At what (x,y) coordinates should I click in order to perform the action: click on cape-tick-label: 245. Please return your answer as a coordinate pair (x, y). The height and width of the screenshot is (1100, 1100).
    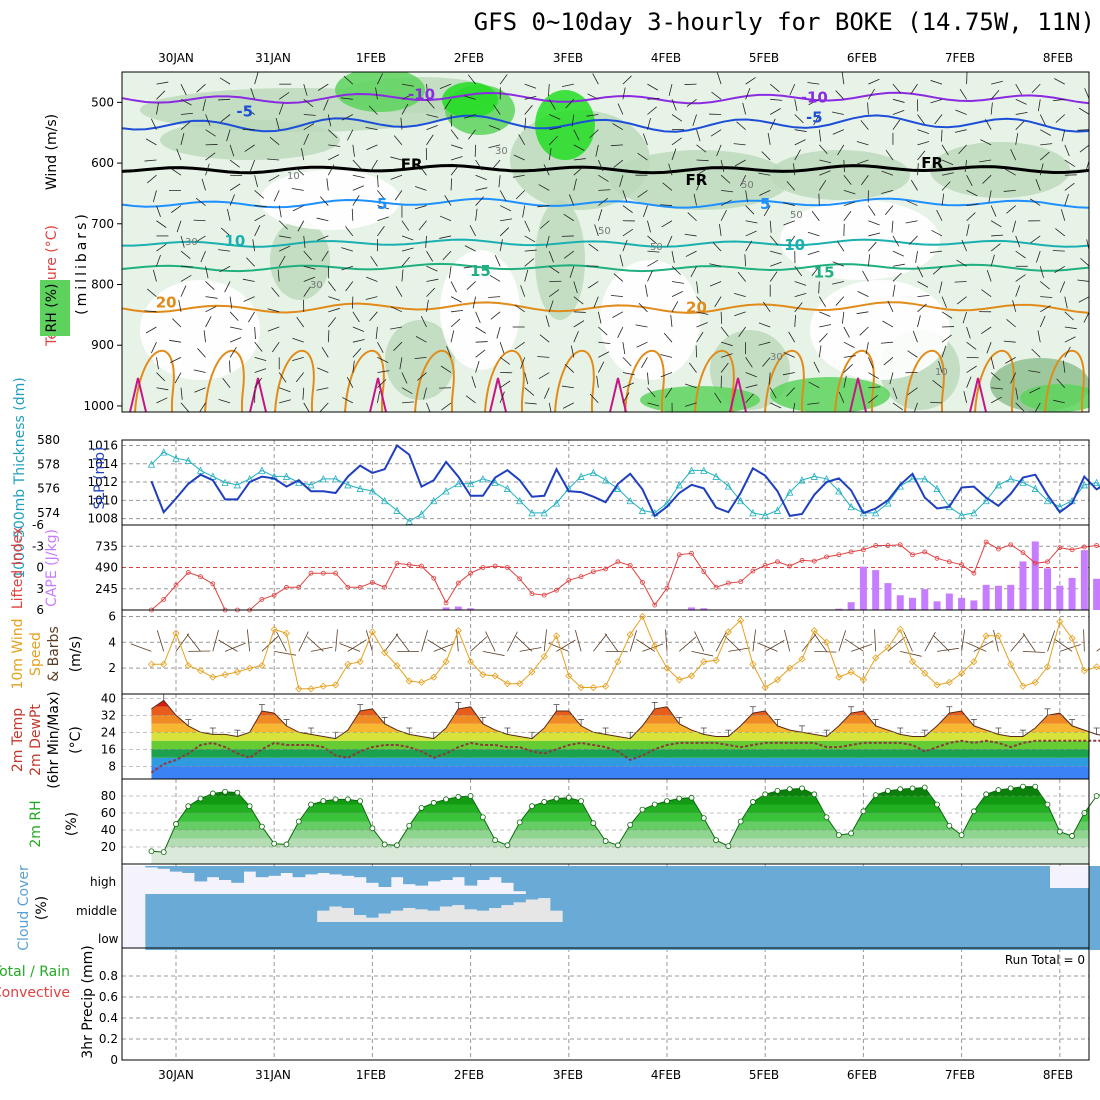
    Looking at the image, I should click on (106, 589).